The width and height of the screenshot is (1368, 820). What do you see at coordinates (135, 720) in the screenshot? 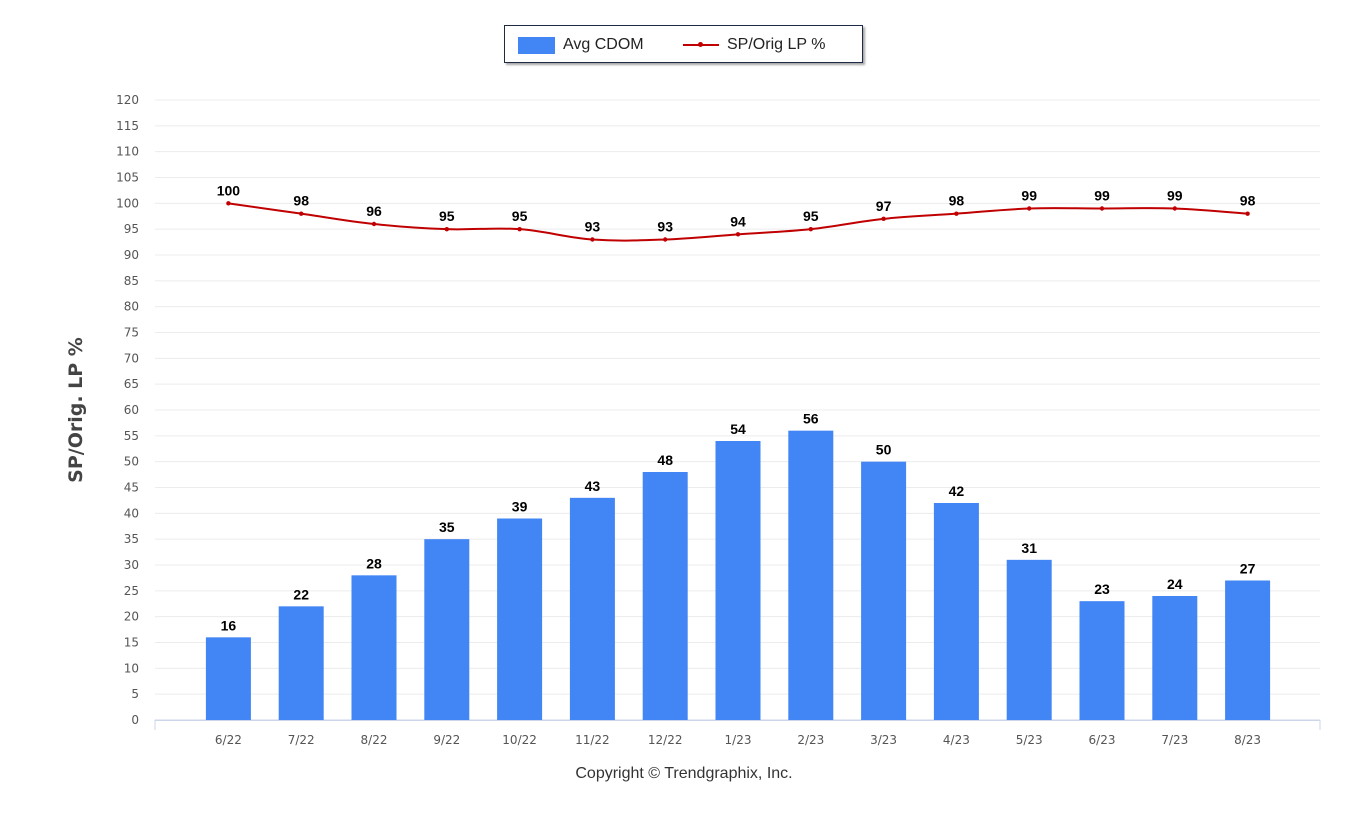
I see `y-tick-label: 0` at bounding box center [135, 720].